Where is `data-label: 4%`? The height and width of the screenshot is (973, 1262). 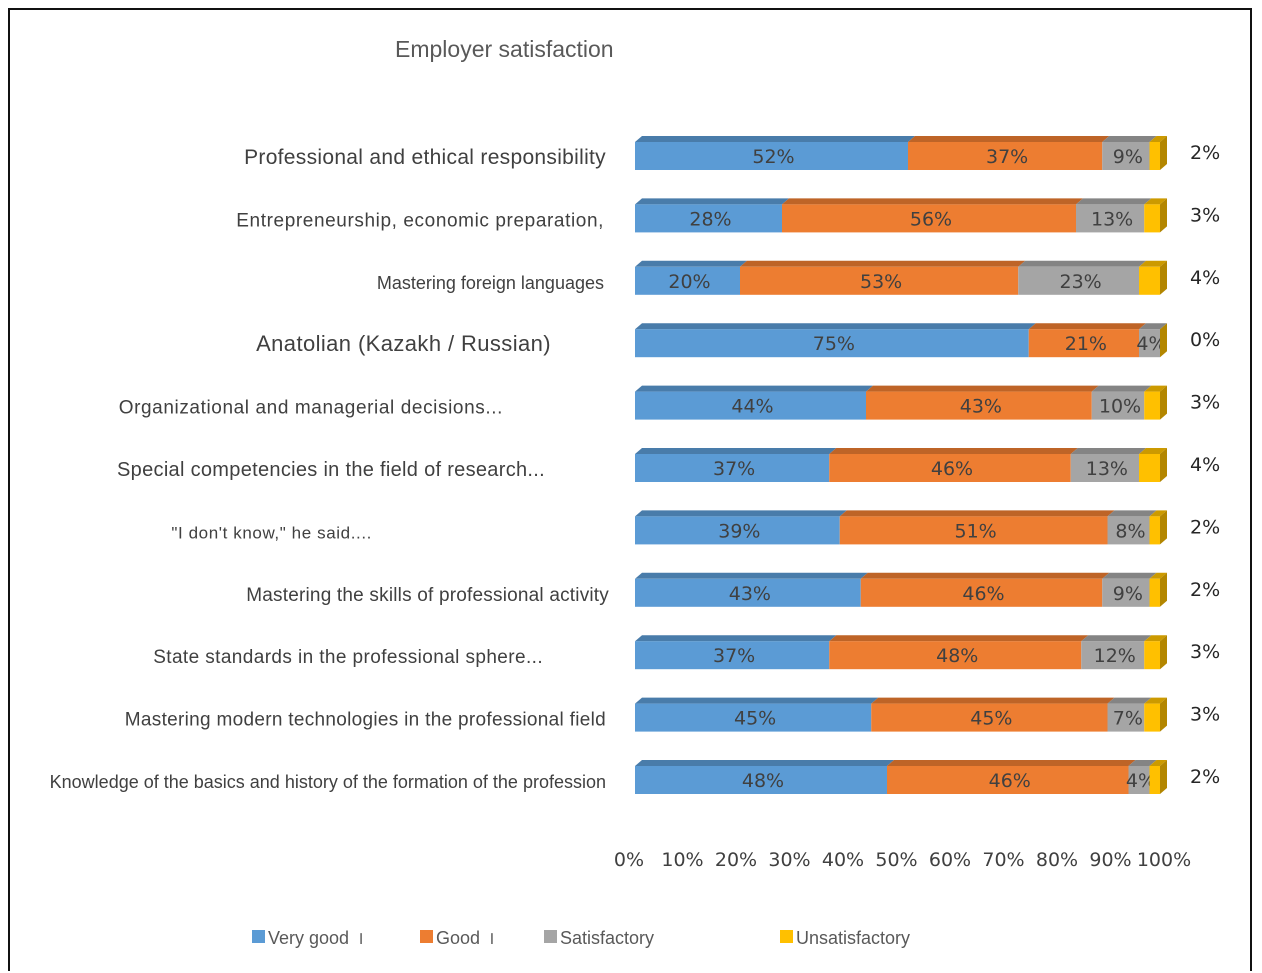 data-label: 4% is located at coordinates (1141, 781).